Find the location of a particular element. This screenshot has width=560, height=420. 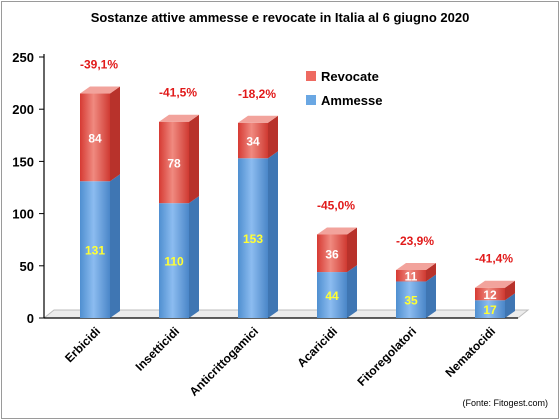

value-label-ammesse: 153 is located at coordinates (253, 239).